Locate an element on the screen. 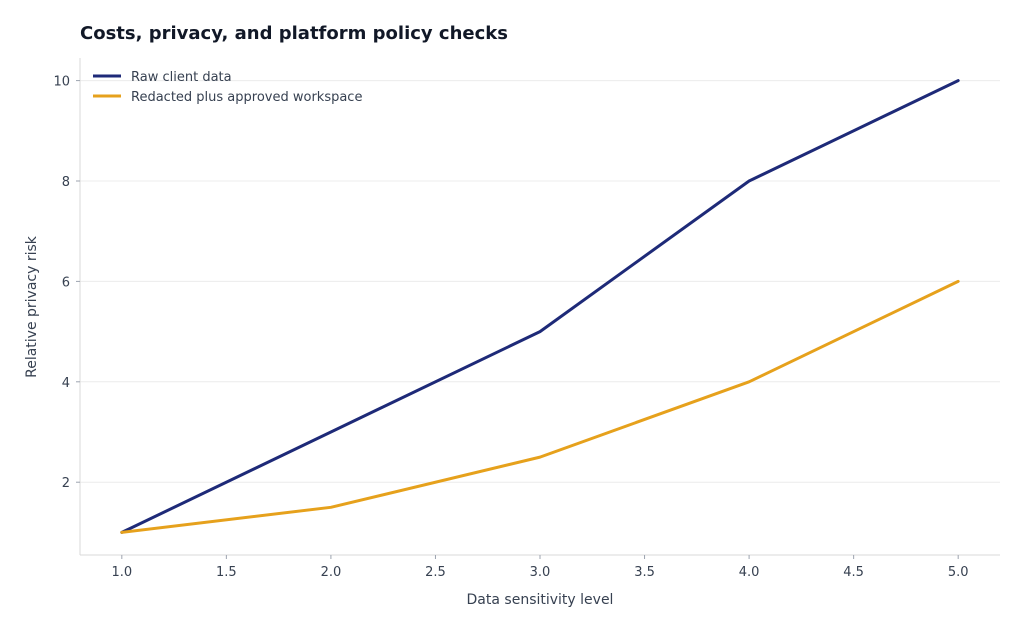 Image resolution: width=1024 pixels, height=631 pixels. x-tick-label: 2.5 is located at coordinates (435, 572).